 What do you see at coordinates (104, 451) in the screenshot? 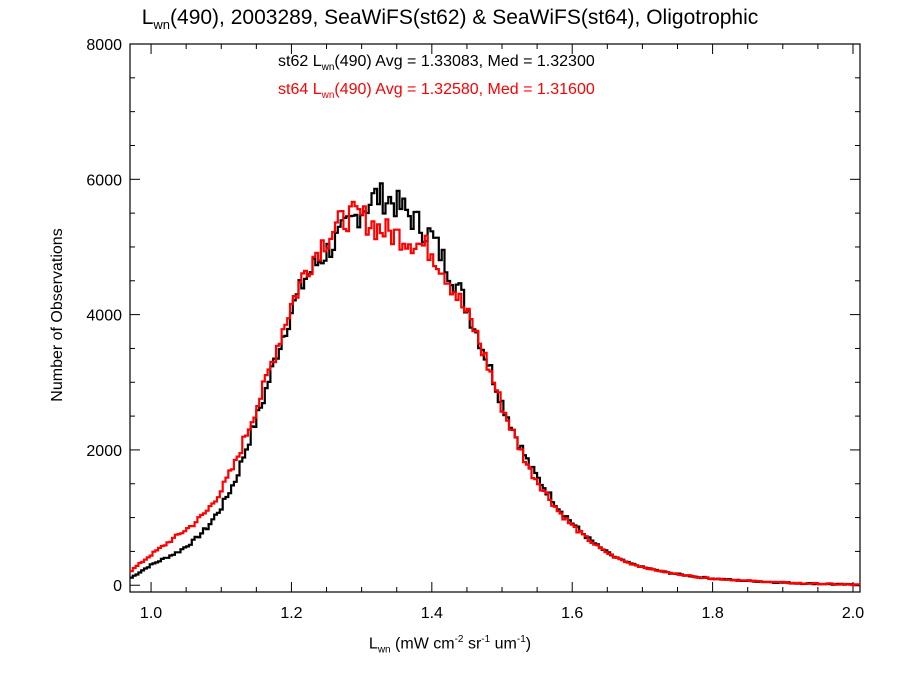
I see `y-tick-label: 2000` at bounding box center [104, 451].